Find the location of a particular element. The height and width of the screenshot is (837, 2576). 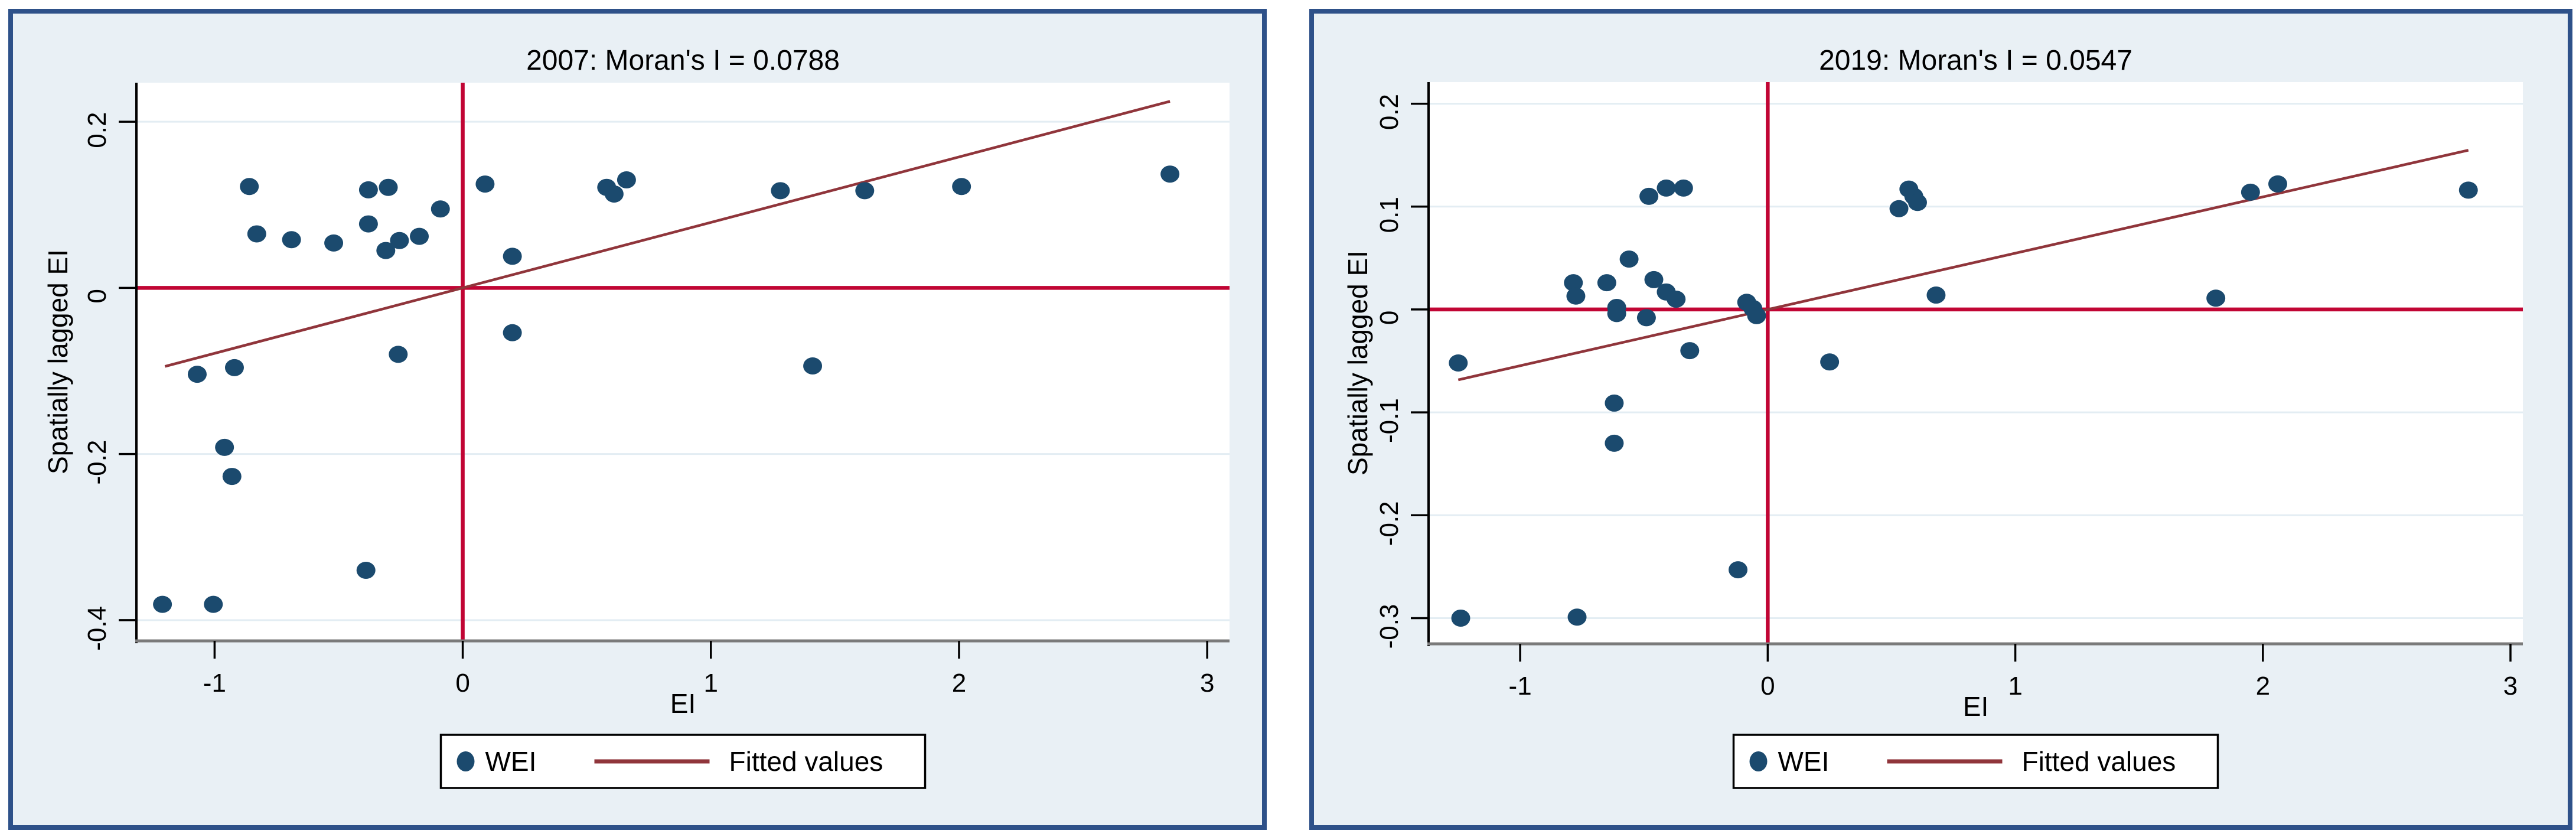

plot-title: 2007: Moran's I = 0.0788 is located at coordinates (683, 60).